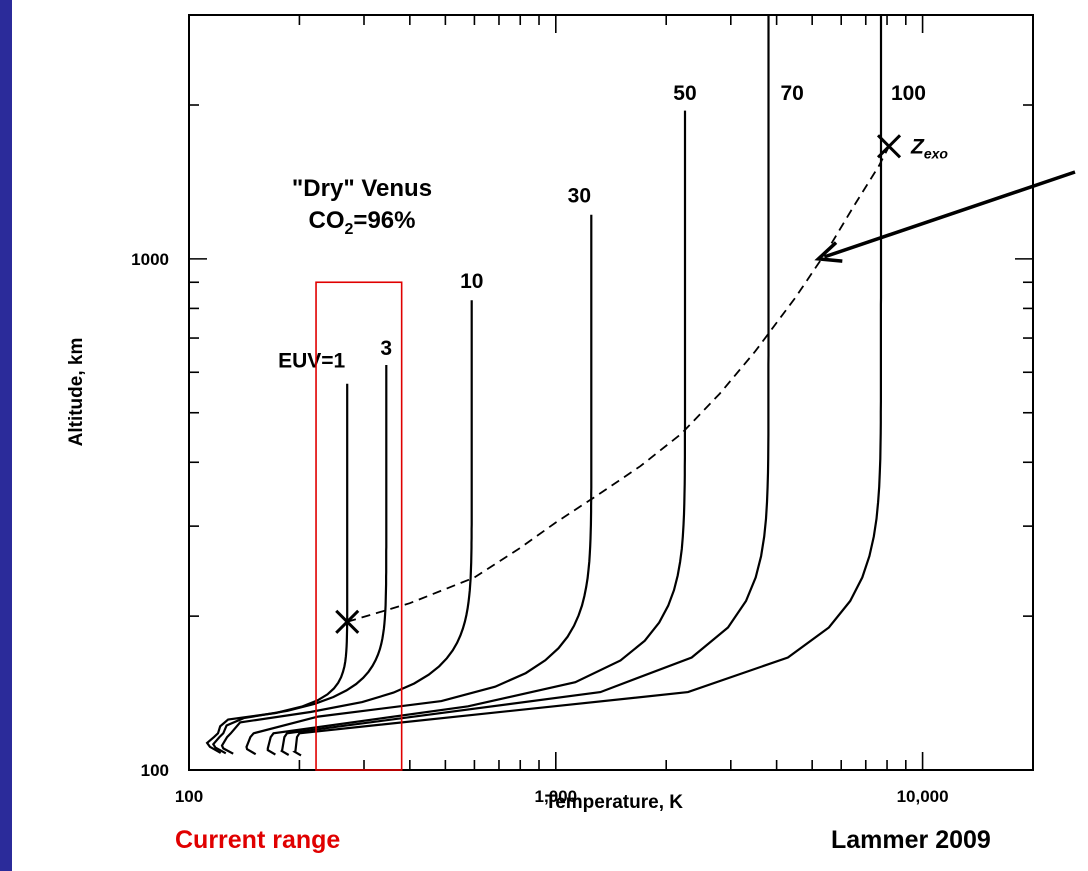 The width and height of the screenshot is (1088, 871). Describe the element at coordinates (791, 93) in the screenshot. I see `euv-series-label: 70` at that location.